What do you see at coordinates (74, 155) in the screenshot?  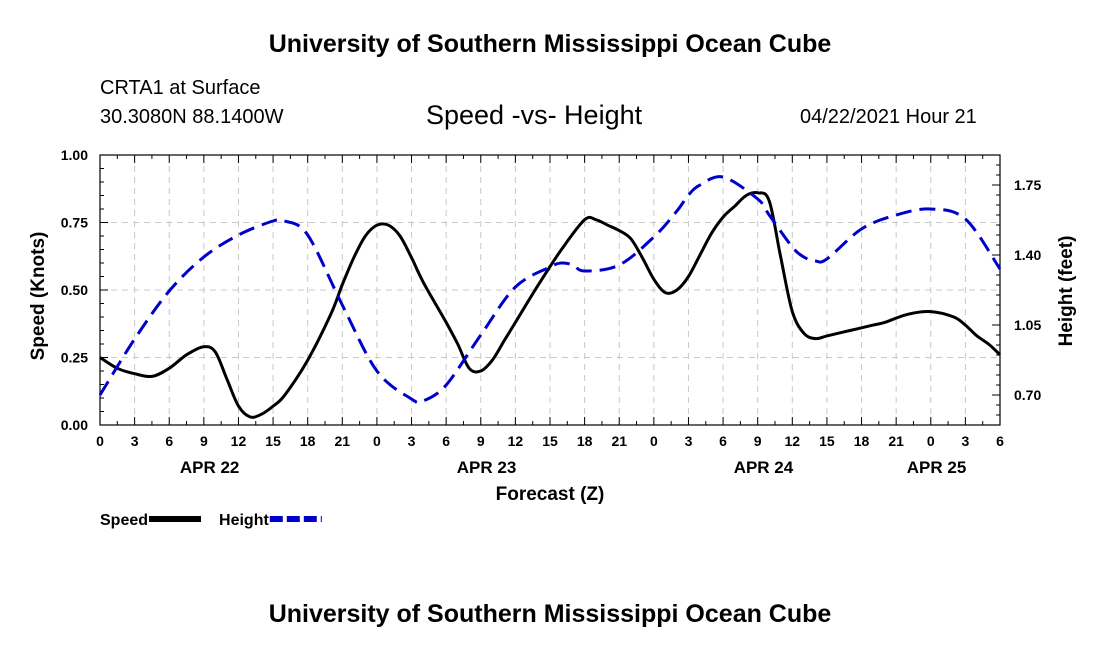 I see `y-tick-label: 1.00` at bounding box center [74, 155].